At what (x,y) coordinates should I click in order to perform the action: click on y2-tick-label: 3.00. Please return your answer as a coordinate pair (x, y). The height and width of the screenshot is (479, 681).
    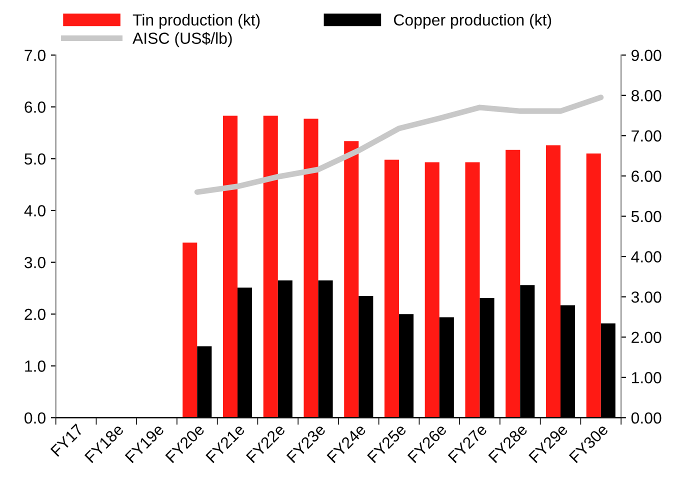
    Looking at the image, I should click on (646, 297).